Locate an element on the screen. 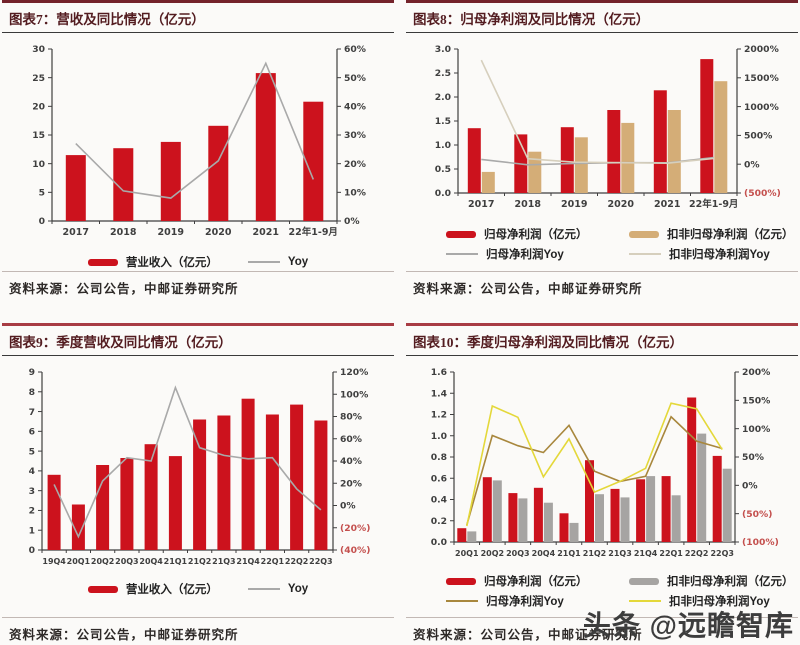  svg-text: 2.0 is located at coordinates (443, 97).